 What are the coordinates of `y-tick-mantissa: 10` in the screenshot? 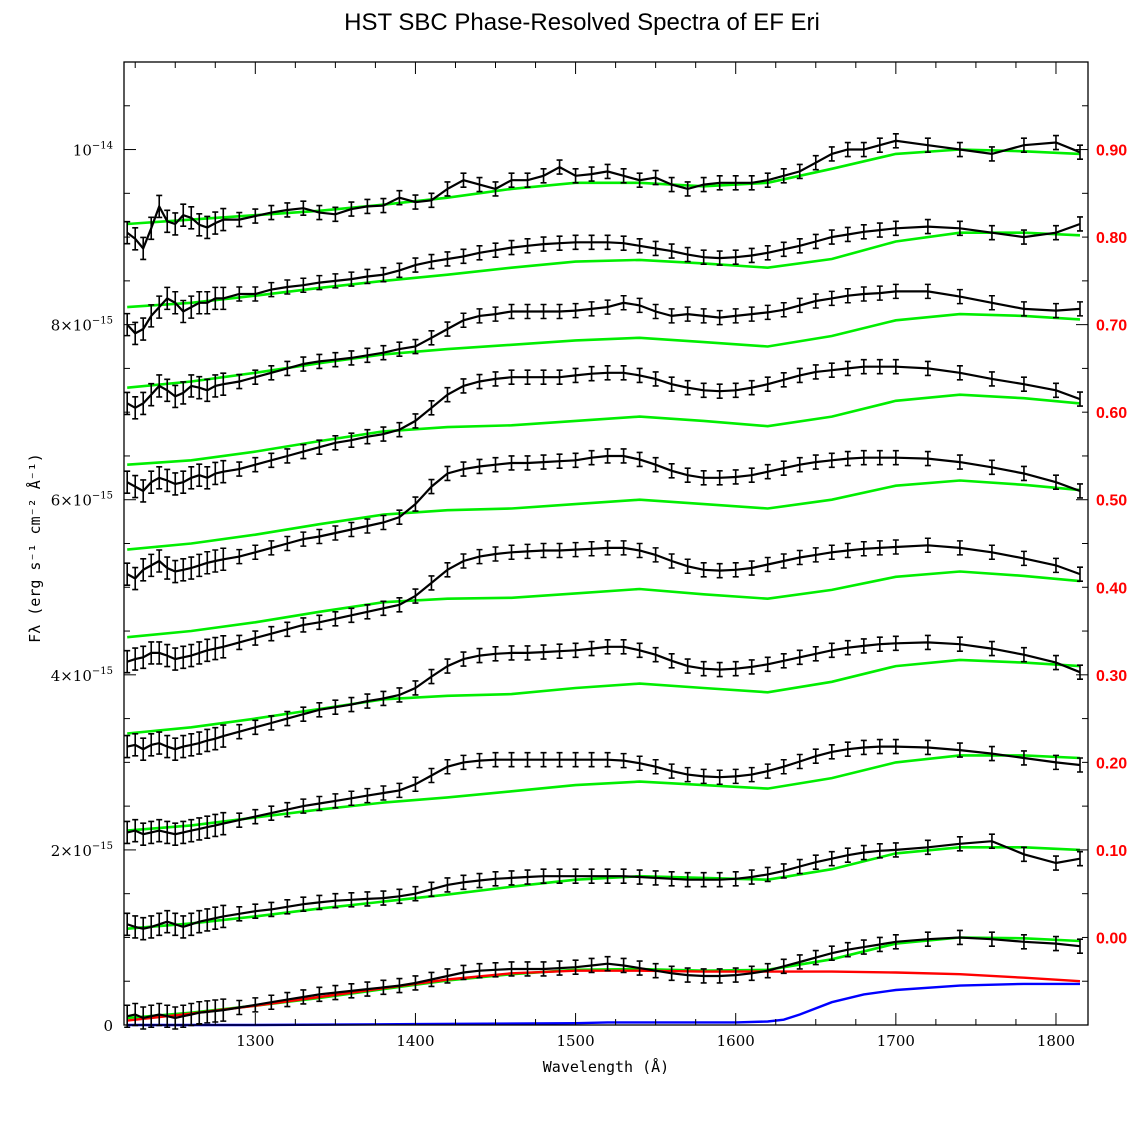 It's located at (82, 151).